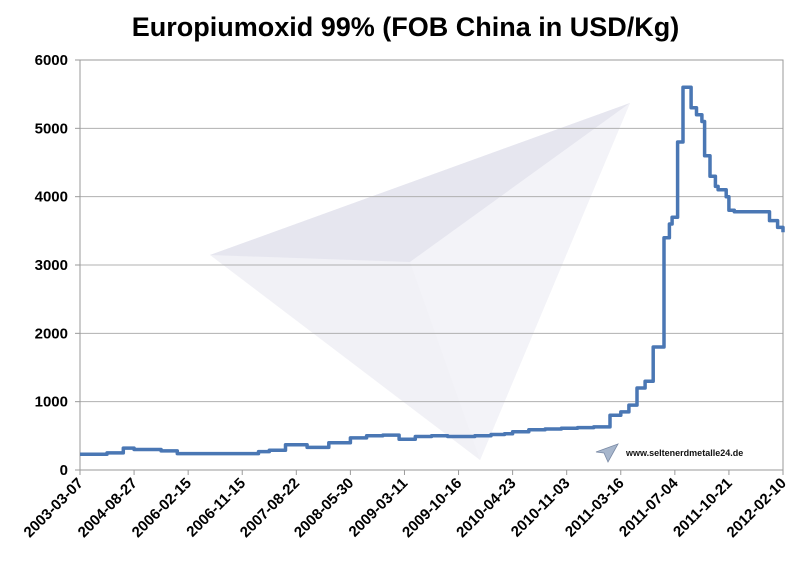  What do you see at coordinates (51, 402) in the screenshot?
I see `y-tick-label: 1000` at bounding box center [51, 402].